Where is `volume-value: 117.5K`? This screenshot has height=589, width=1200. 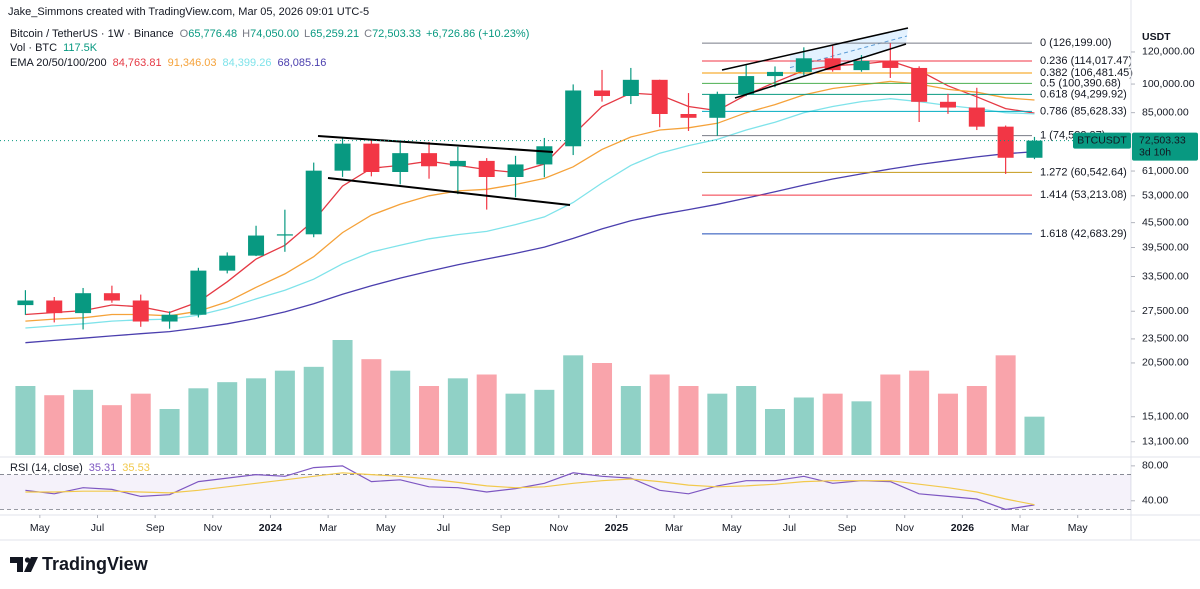
volume-value: 117.5K is located at coordinates (80, 48).